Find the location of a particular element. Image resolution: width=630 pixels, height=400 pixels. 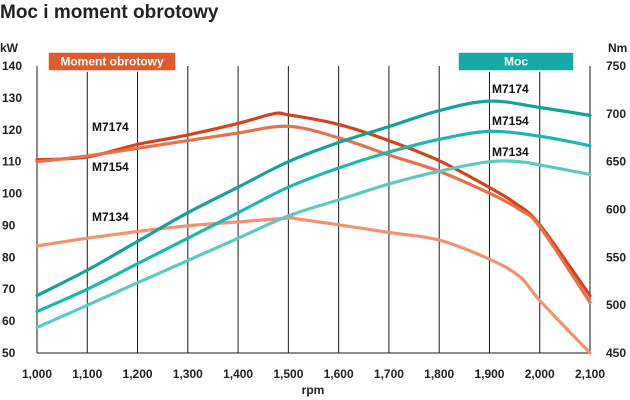

left-tick-label-1: 60 is located at coordinates (9, 321).